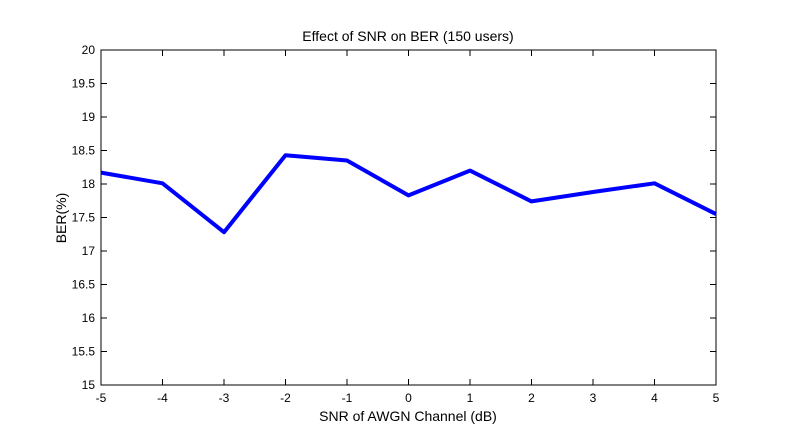  Describe the element at coordinates (347, 398) in the screenshot. I see `x-tick-label: -1` at that location.